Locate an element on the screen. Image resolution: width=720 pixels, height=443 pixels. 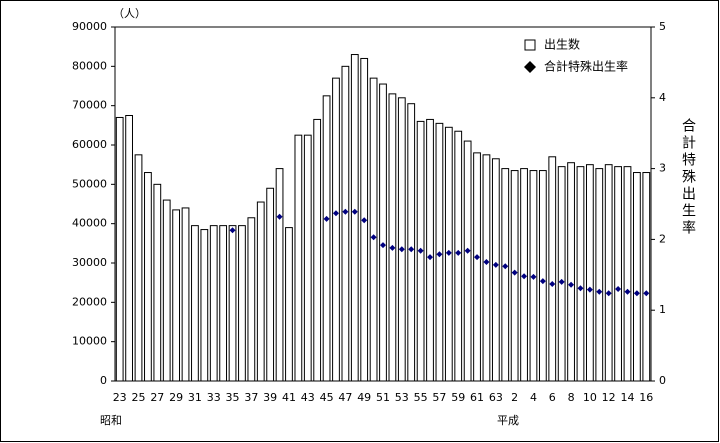
x-tick-label: 33 is located at coordinates (214, 397).